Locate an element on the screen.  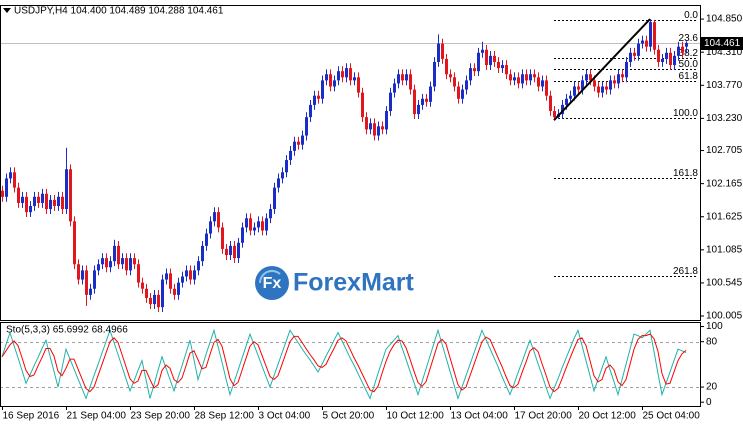
x-tick-label: 5 Oct 20:00 is located at coordinates (349, 416).